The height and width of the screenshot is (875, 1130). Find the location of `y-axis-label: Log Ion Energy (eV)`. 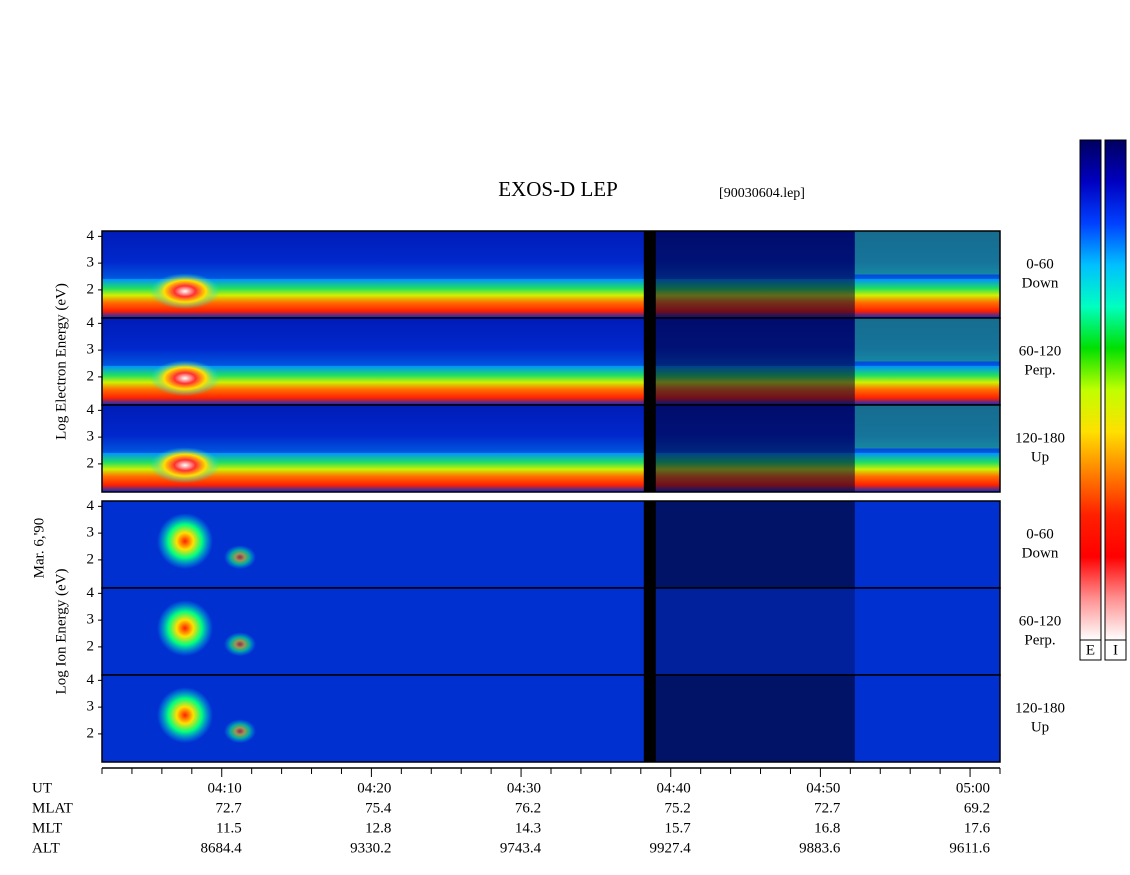

y-axis-label: Log Ion Energy (eV) is located at coordinates (61, 632).